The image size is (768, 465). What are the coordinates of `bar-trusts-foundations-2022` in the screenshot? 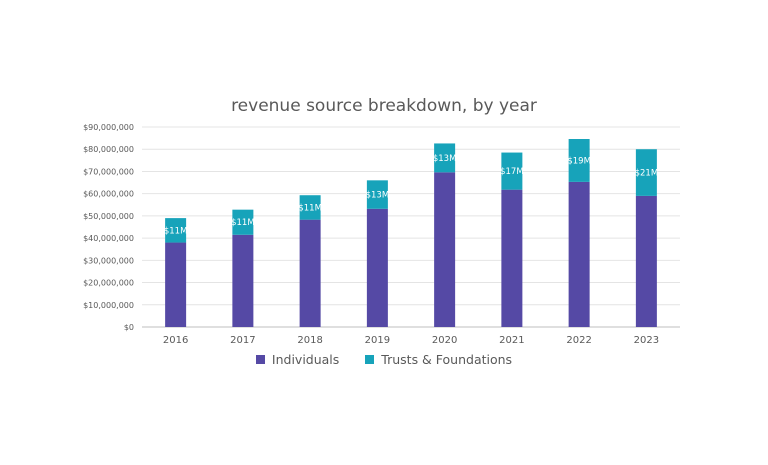 It's located at (579, 160).